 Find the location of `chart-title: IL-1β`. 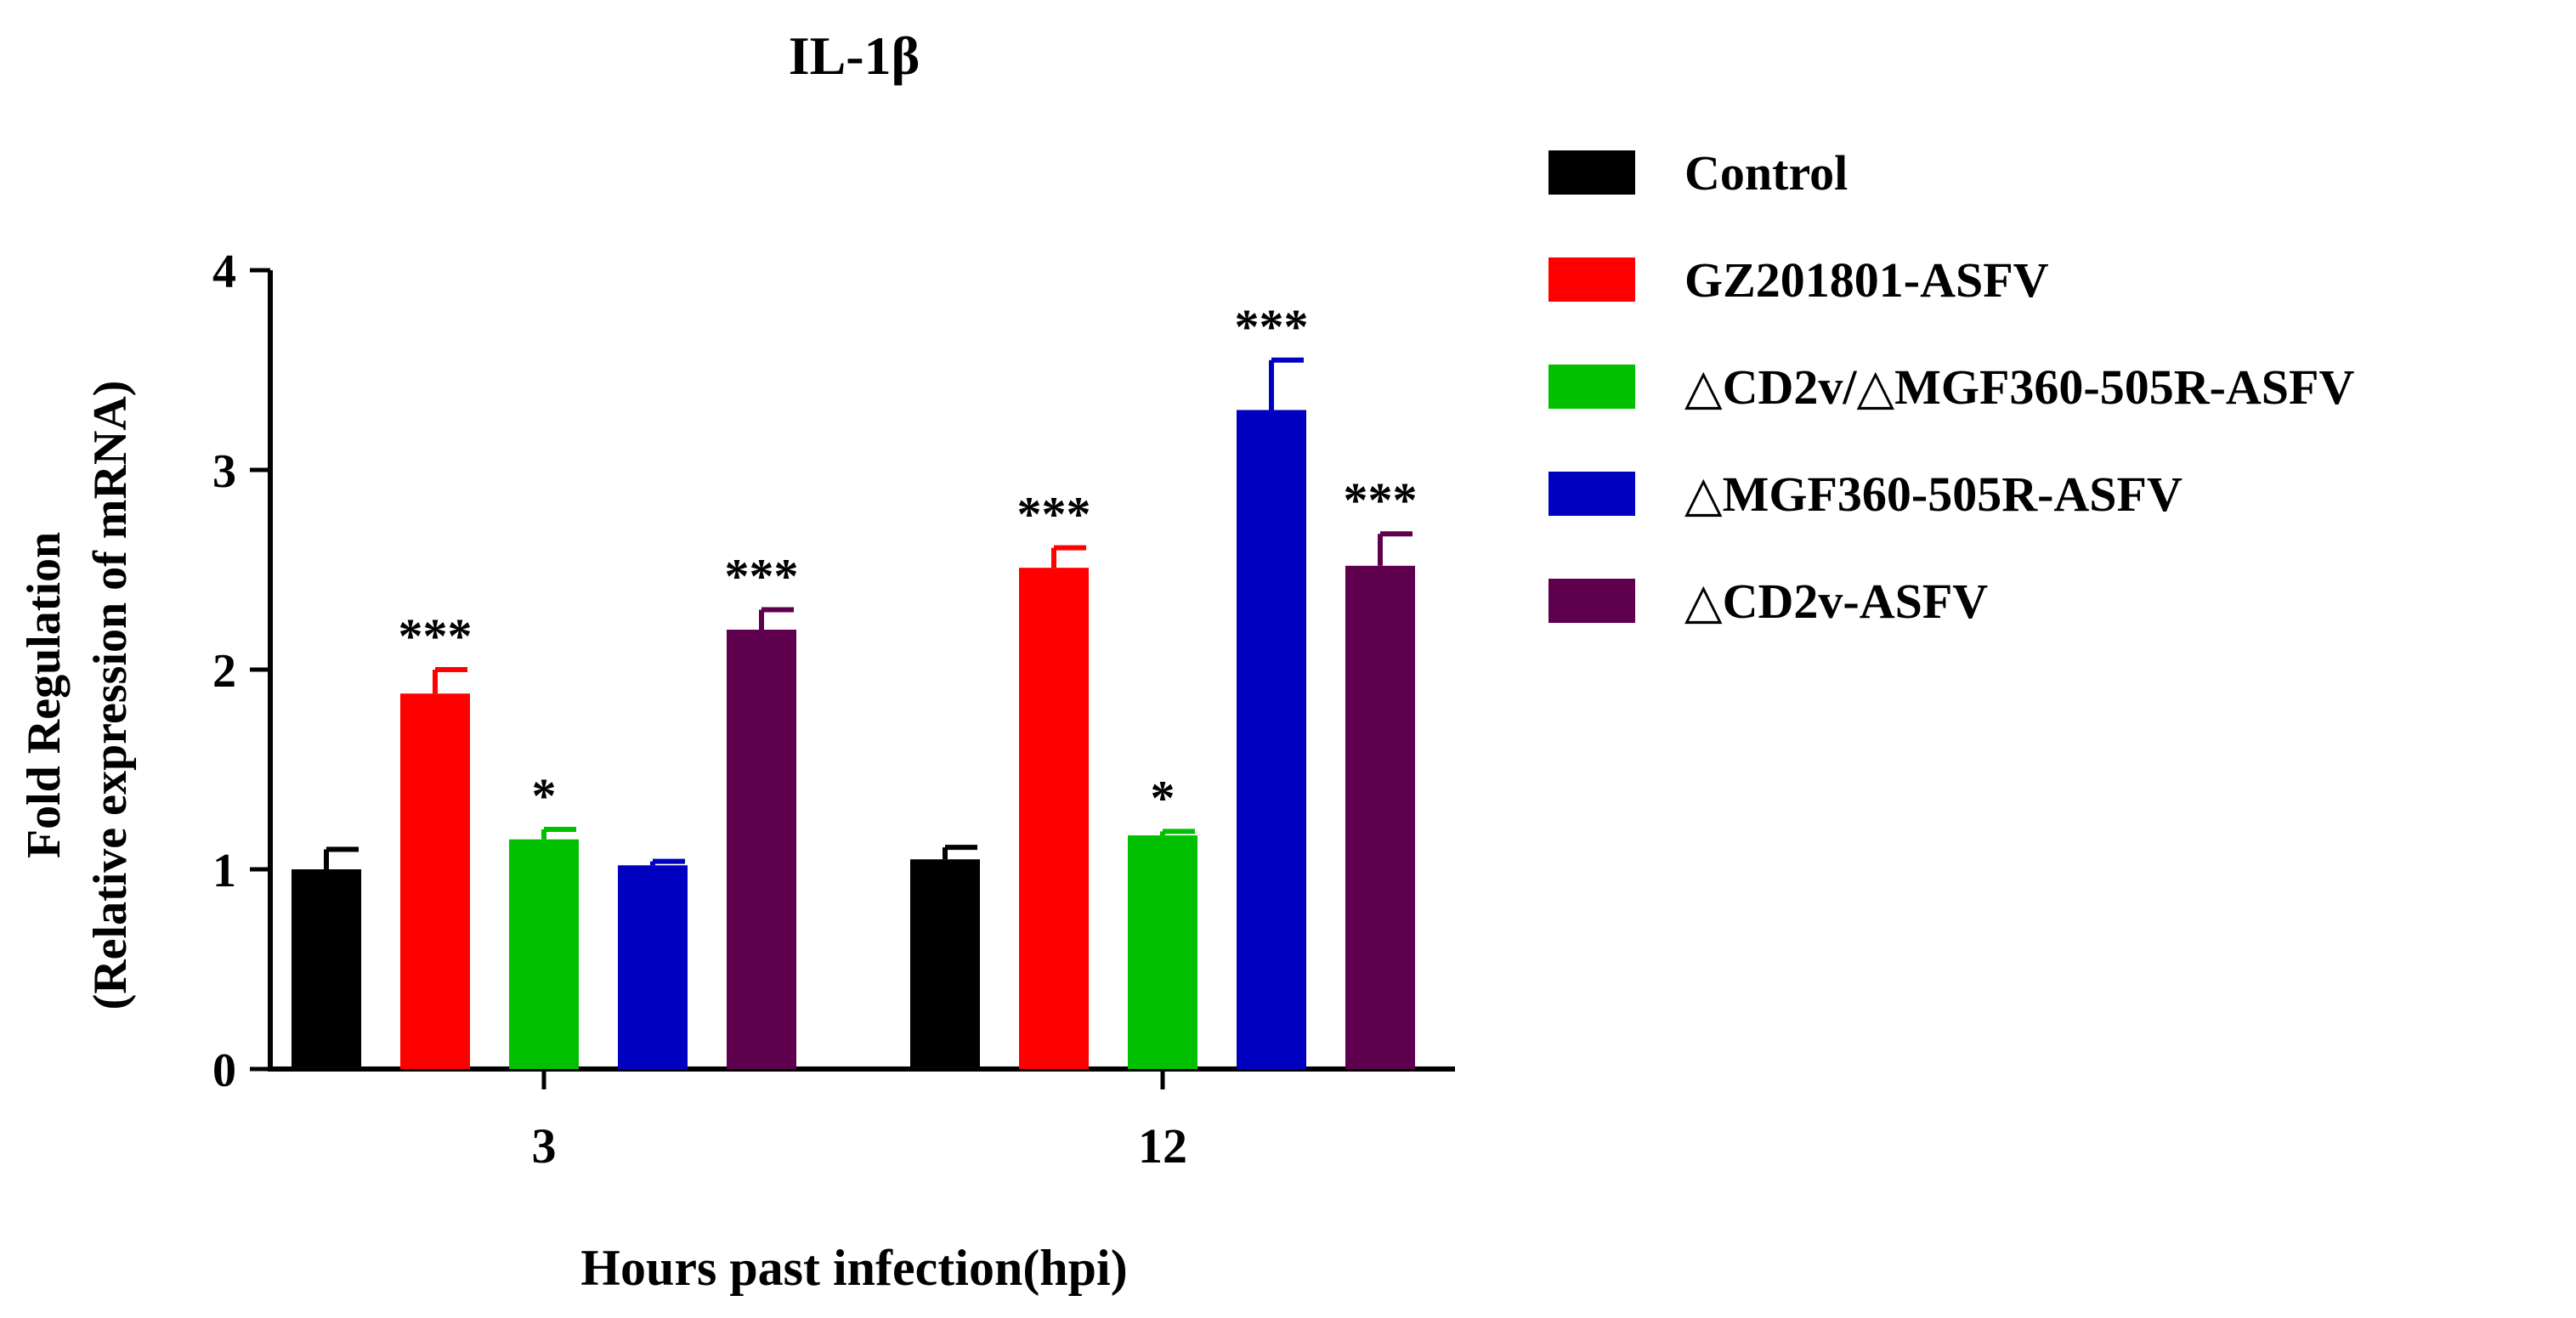

chart-title: IL-1β is located at coordinates (854, 55).